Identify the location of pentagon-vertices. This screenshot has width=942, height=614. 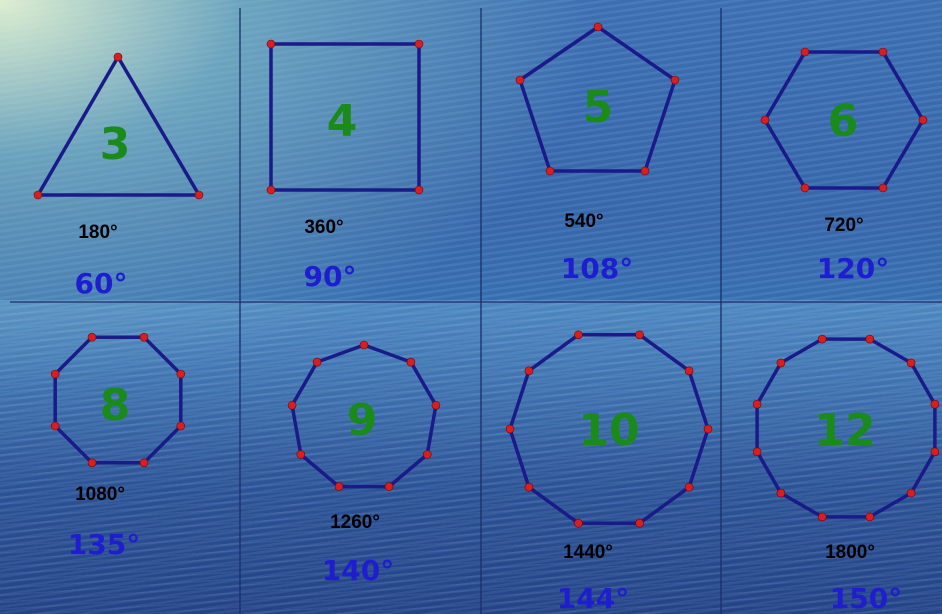
(597, 99).